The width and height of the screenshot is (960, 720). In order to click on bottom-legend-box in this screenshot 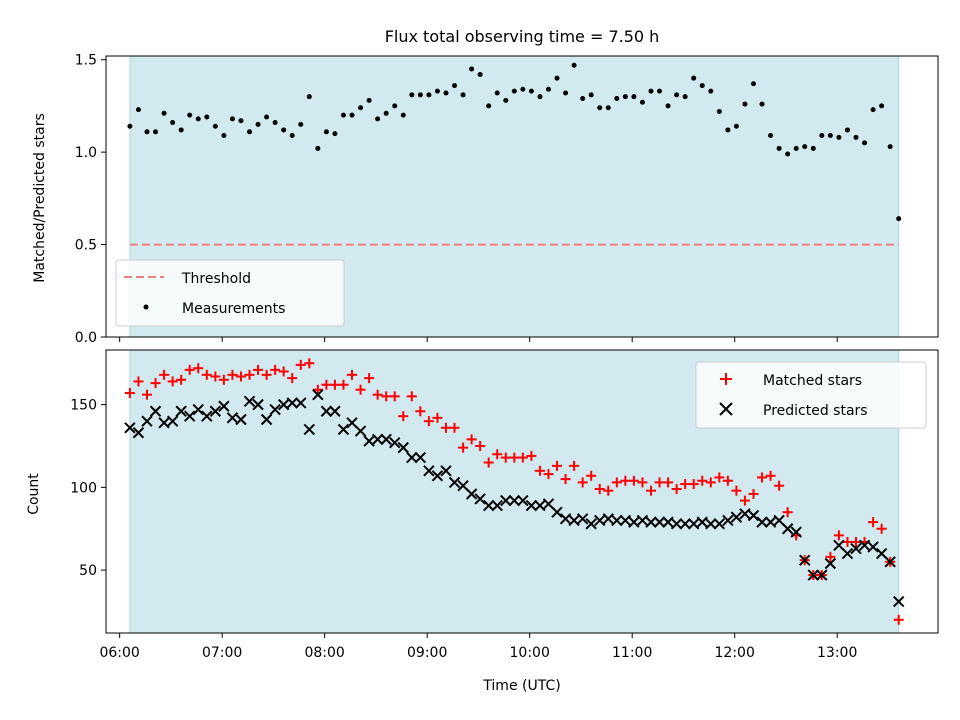, I will do `click(811, 395)`.